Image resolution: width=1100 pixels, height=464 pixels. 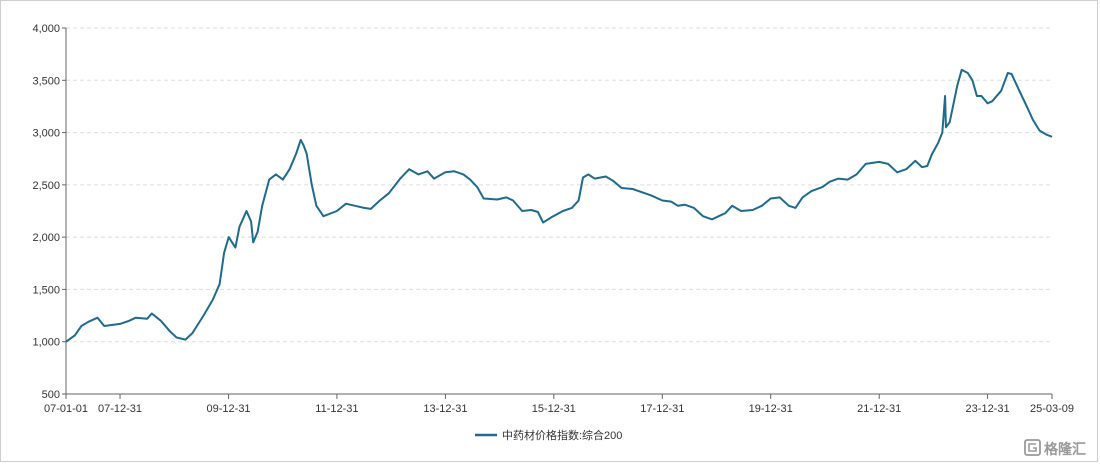 I want to click on x-tick-label: 19-12-31, so click(x=771, y=409).